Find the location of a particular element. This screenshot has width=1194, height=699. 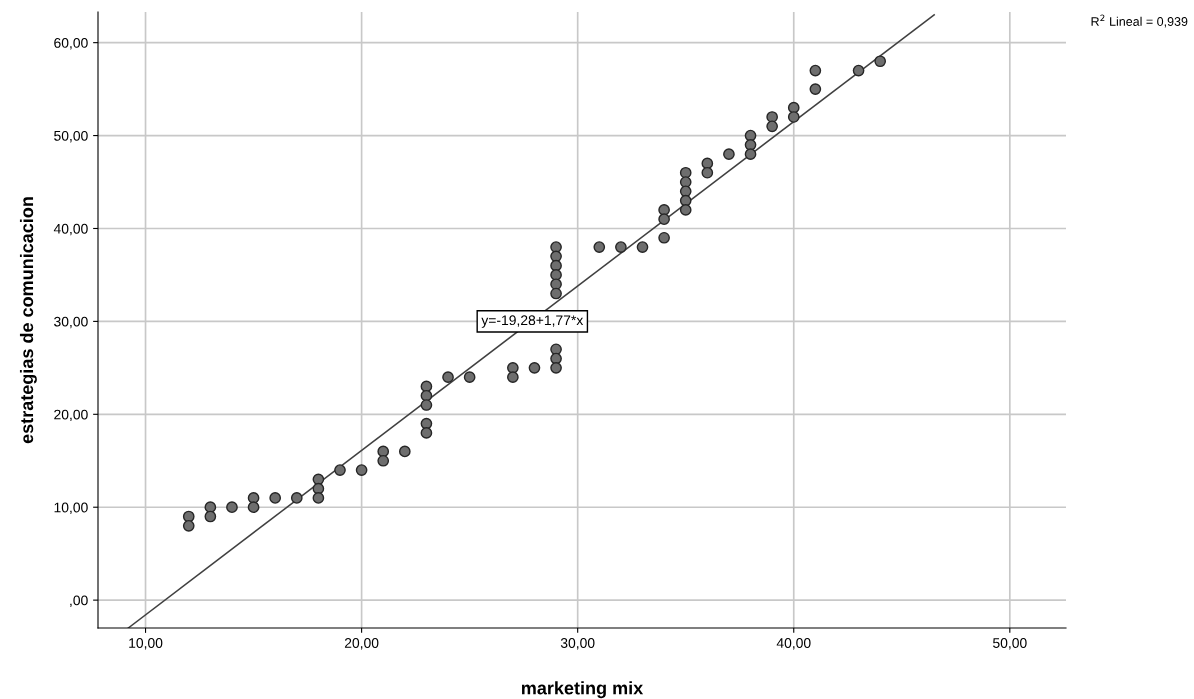

y-tick-label: 10,00 is located at coordinates (71, 508).